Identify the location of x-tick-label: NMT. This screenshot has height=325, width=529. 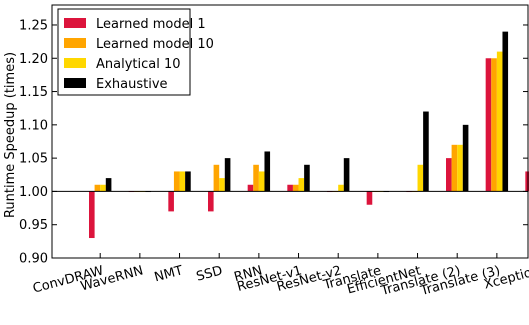
(169, 274).